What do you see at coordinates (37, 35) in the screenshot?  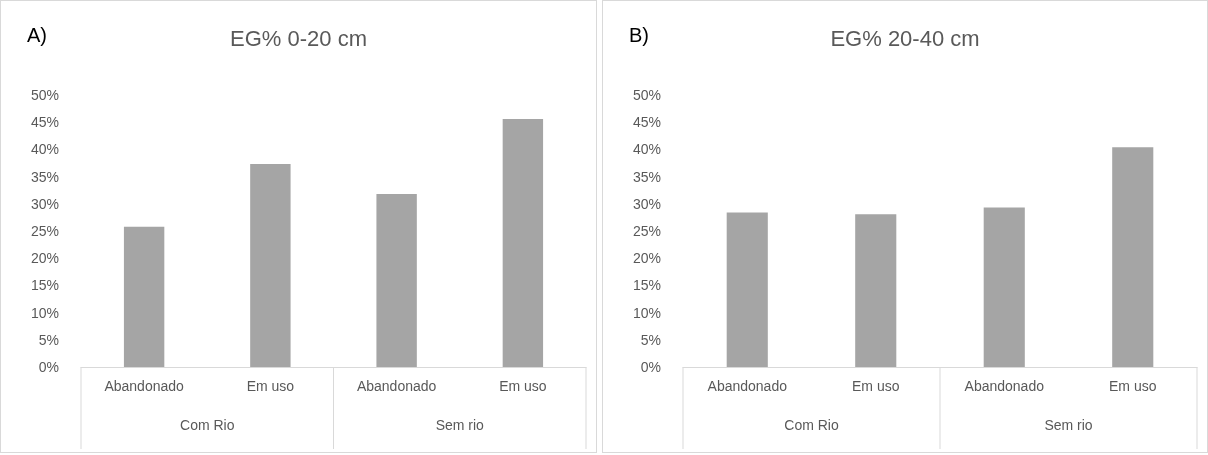 I see `text: A)` at bounding box center [37, 35].